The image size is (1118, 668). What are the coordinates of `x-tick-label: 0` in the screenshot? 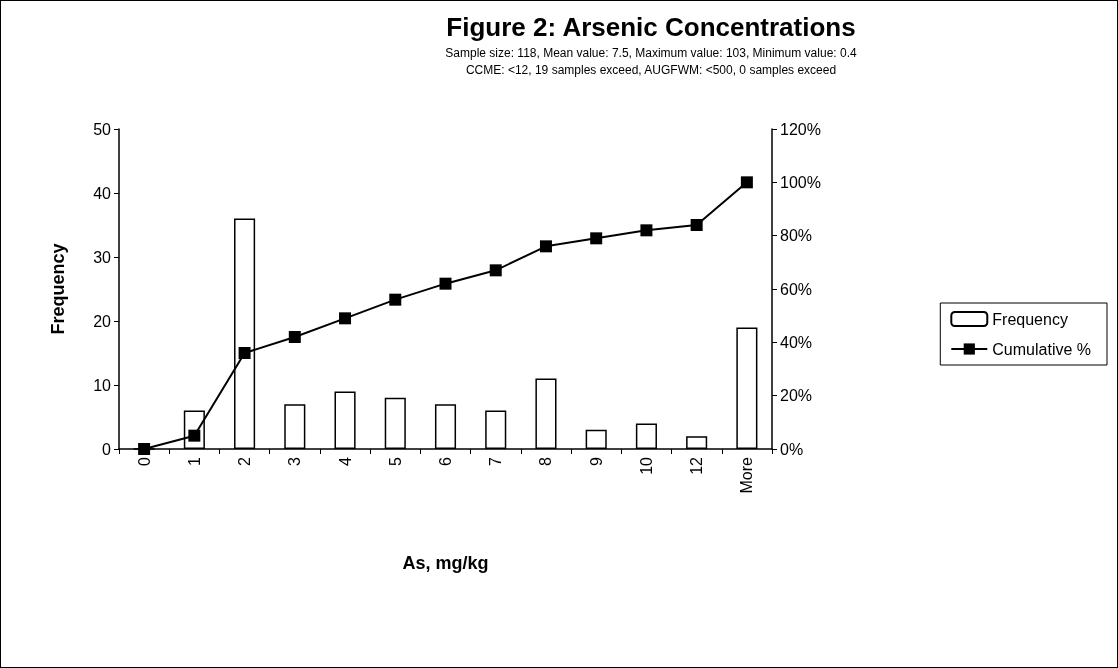 It's located at (144, 461).